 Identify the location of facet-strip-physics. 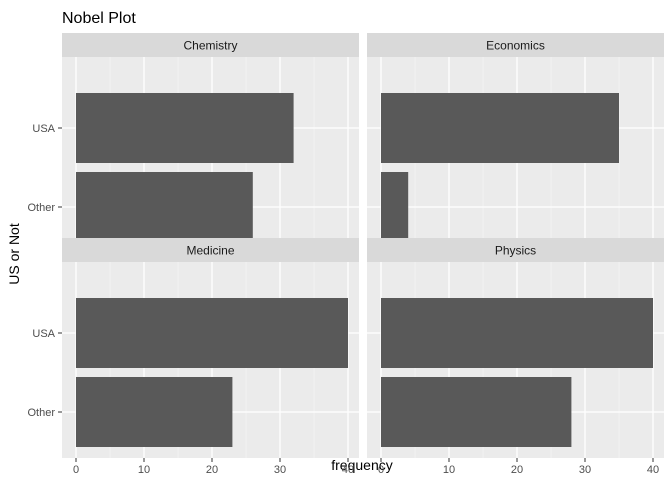
(515, 250).